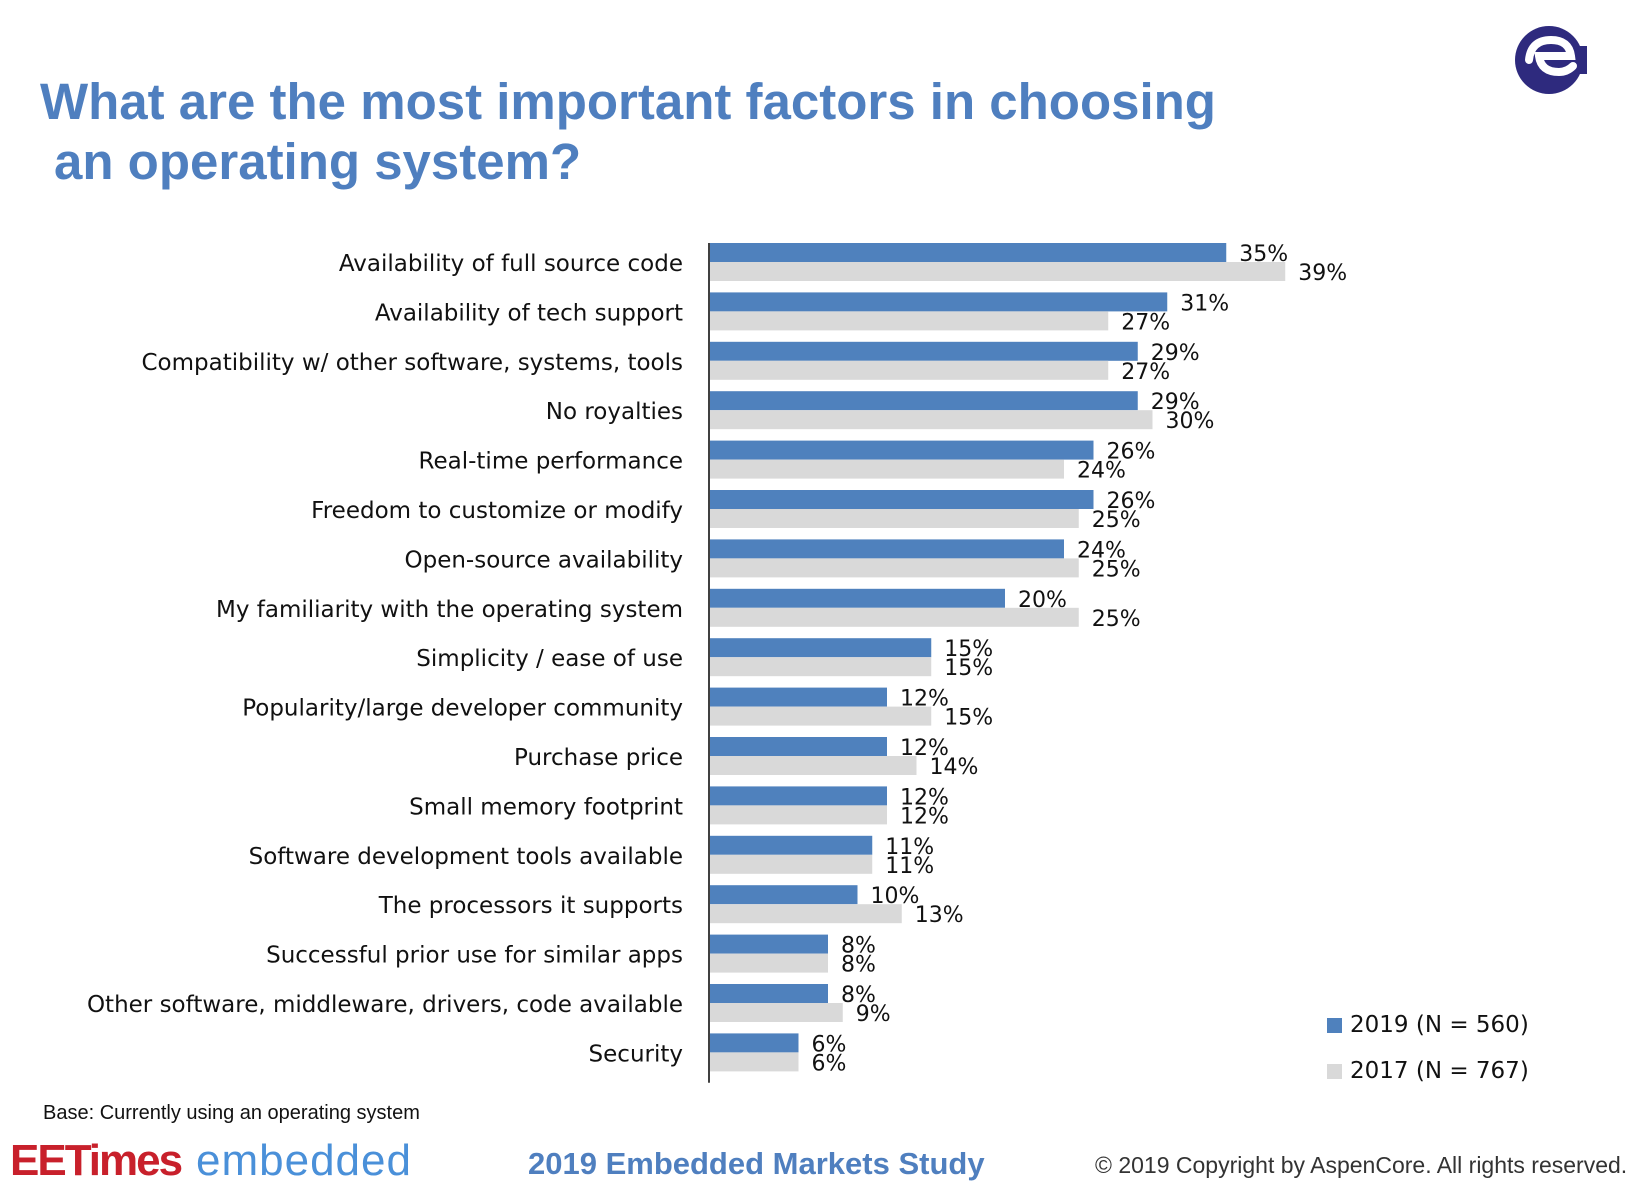 The image size is (1638, 1202). Describe the element at coordinates (858, 965) in the screenshot. I see `value-label-2017: 8%` at that location.